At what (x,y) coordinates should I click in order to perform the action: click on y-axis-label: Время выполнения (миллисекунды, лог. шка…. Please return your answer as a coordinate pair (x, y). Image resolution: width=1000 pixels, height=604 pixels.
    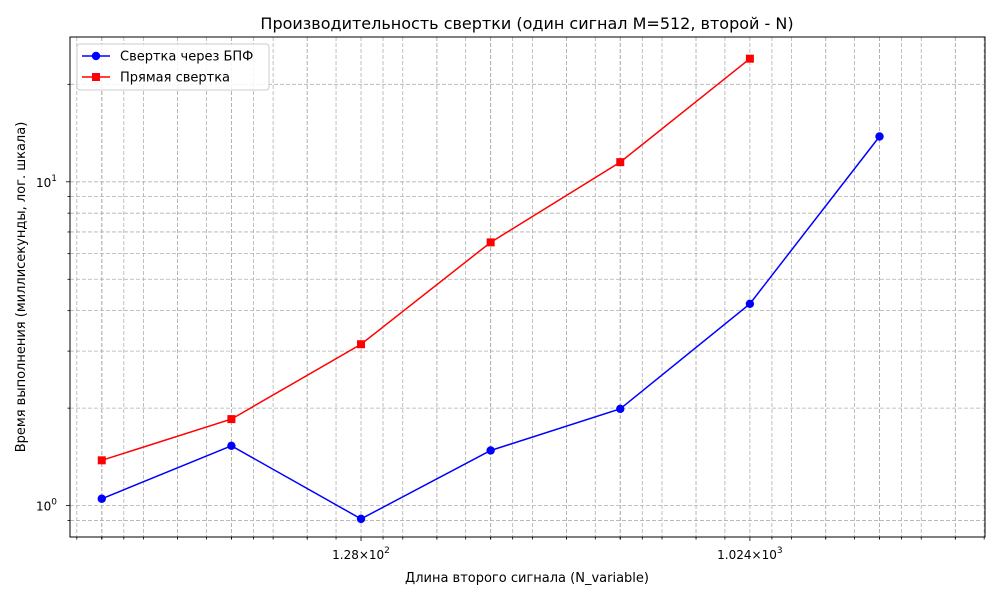
    Looking at the image, I should click on (21, 287).